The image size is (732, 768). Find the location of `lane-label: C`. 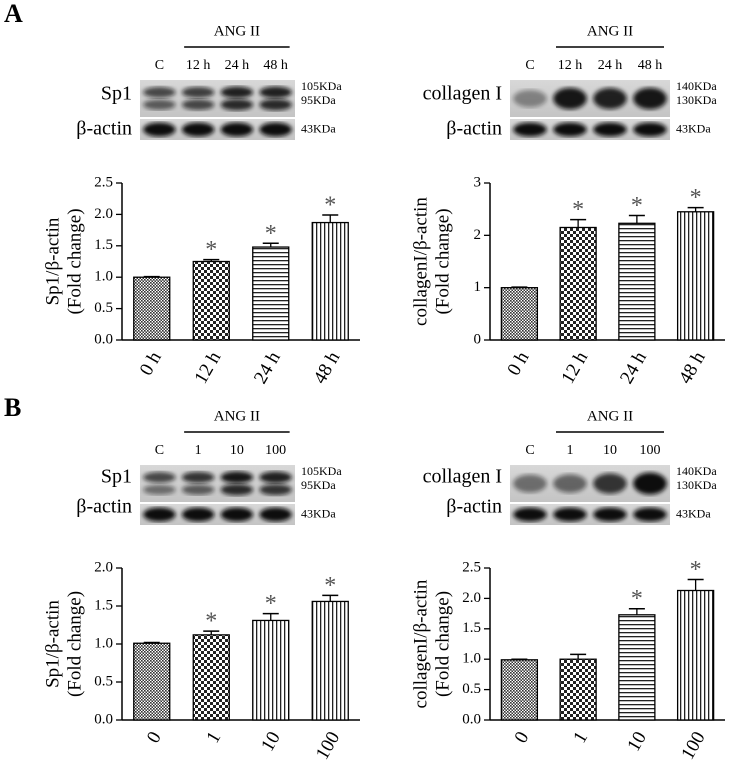

lane-label: C is located at coordinates (159, 65).